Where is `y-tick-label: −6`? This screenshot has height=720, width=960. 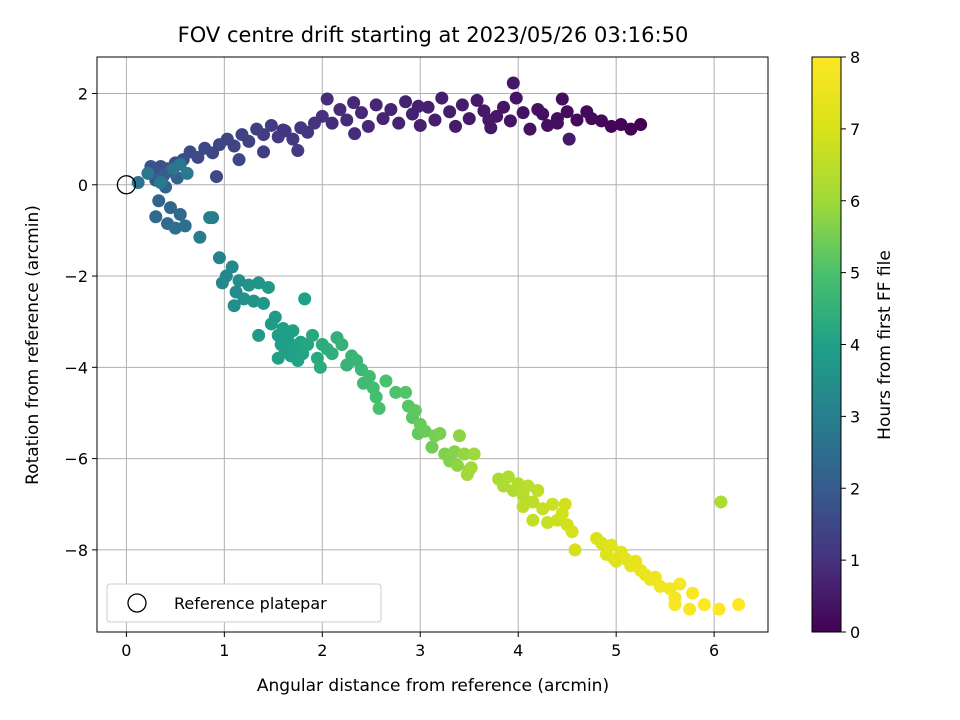 y-tick-label: −6 is located at coordinates (76, 459).